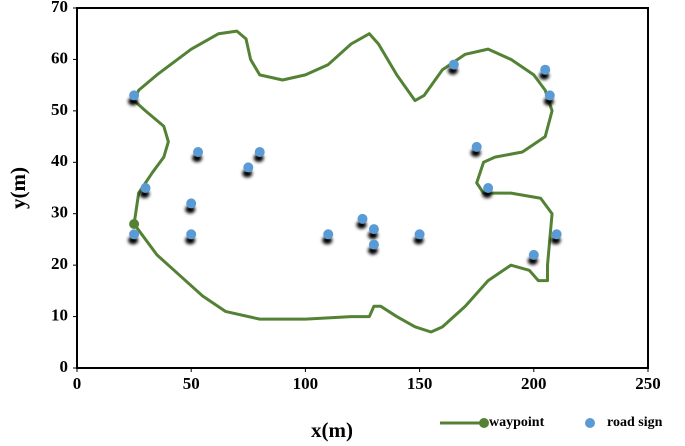 The image size is (685, 446). I want to click on legend-label: road sign, so click(635, 422).